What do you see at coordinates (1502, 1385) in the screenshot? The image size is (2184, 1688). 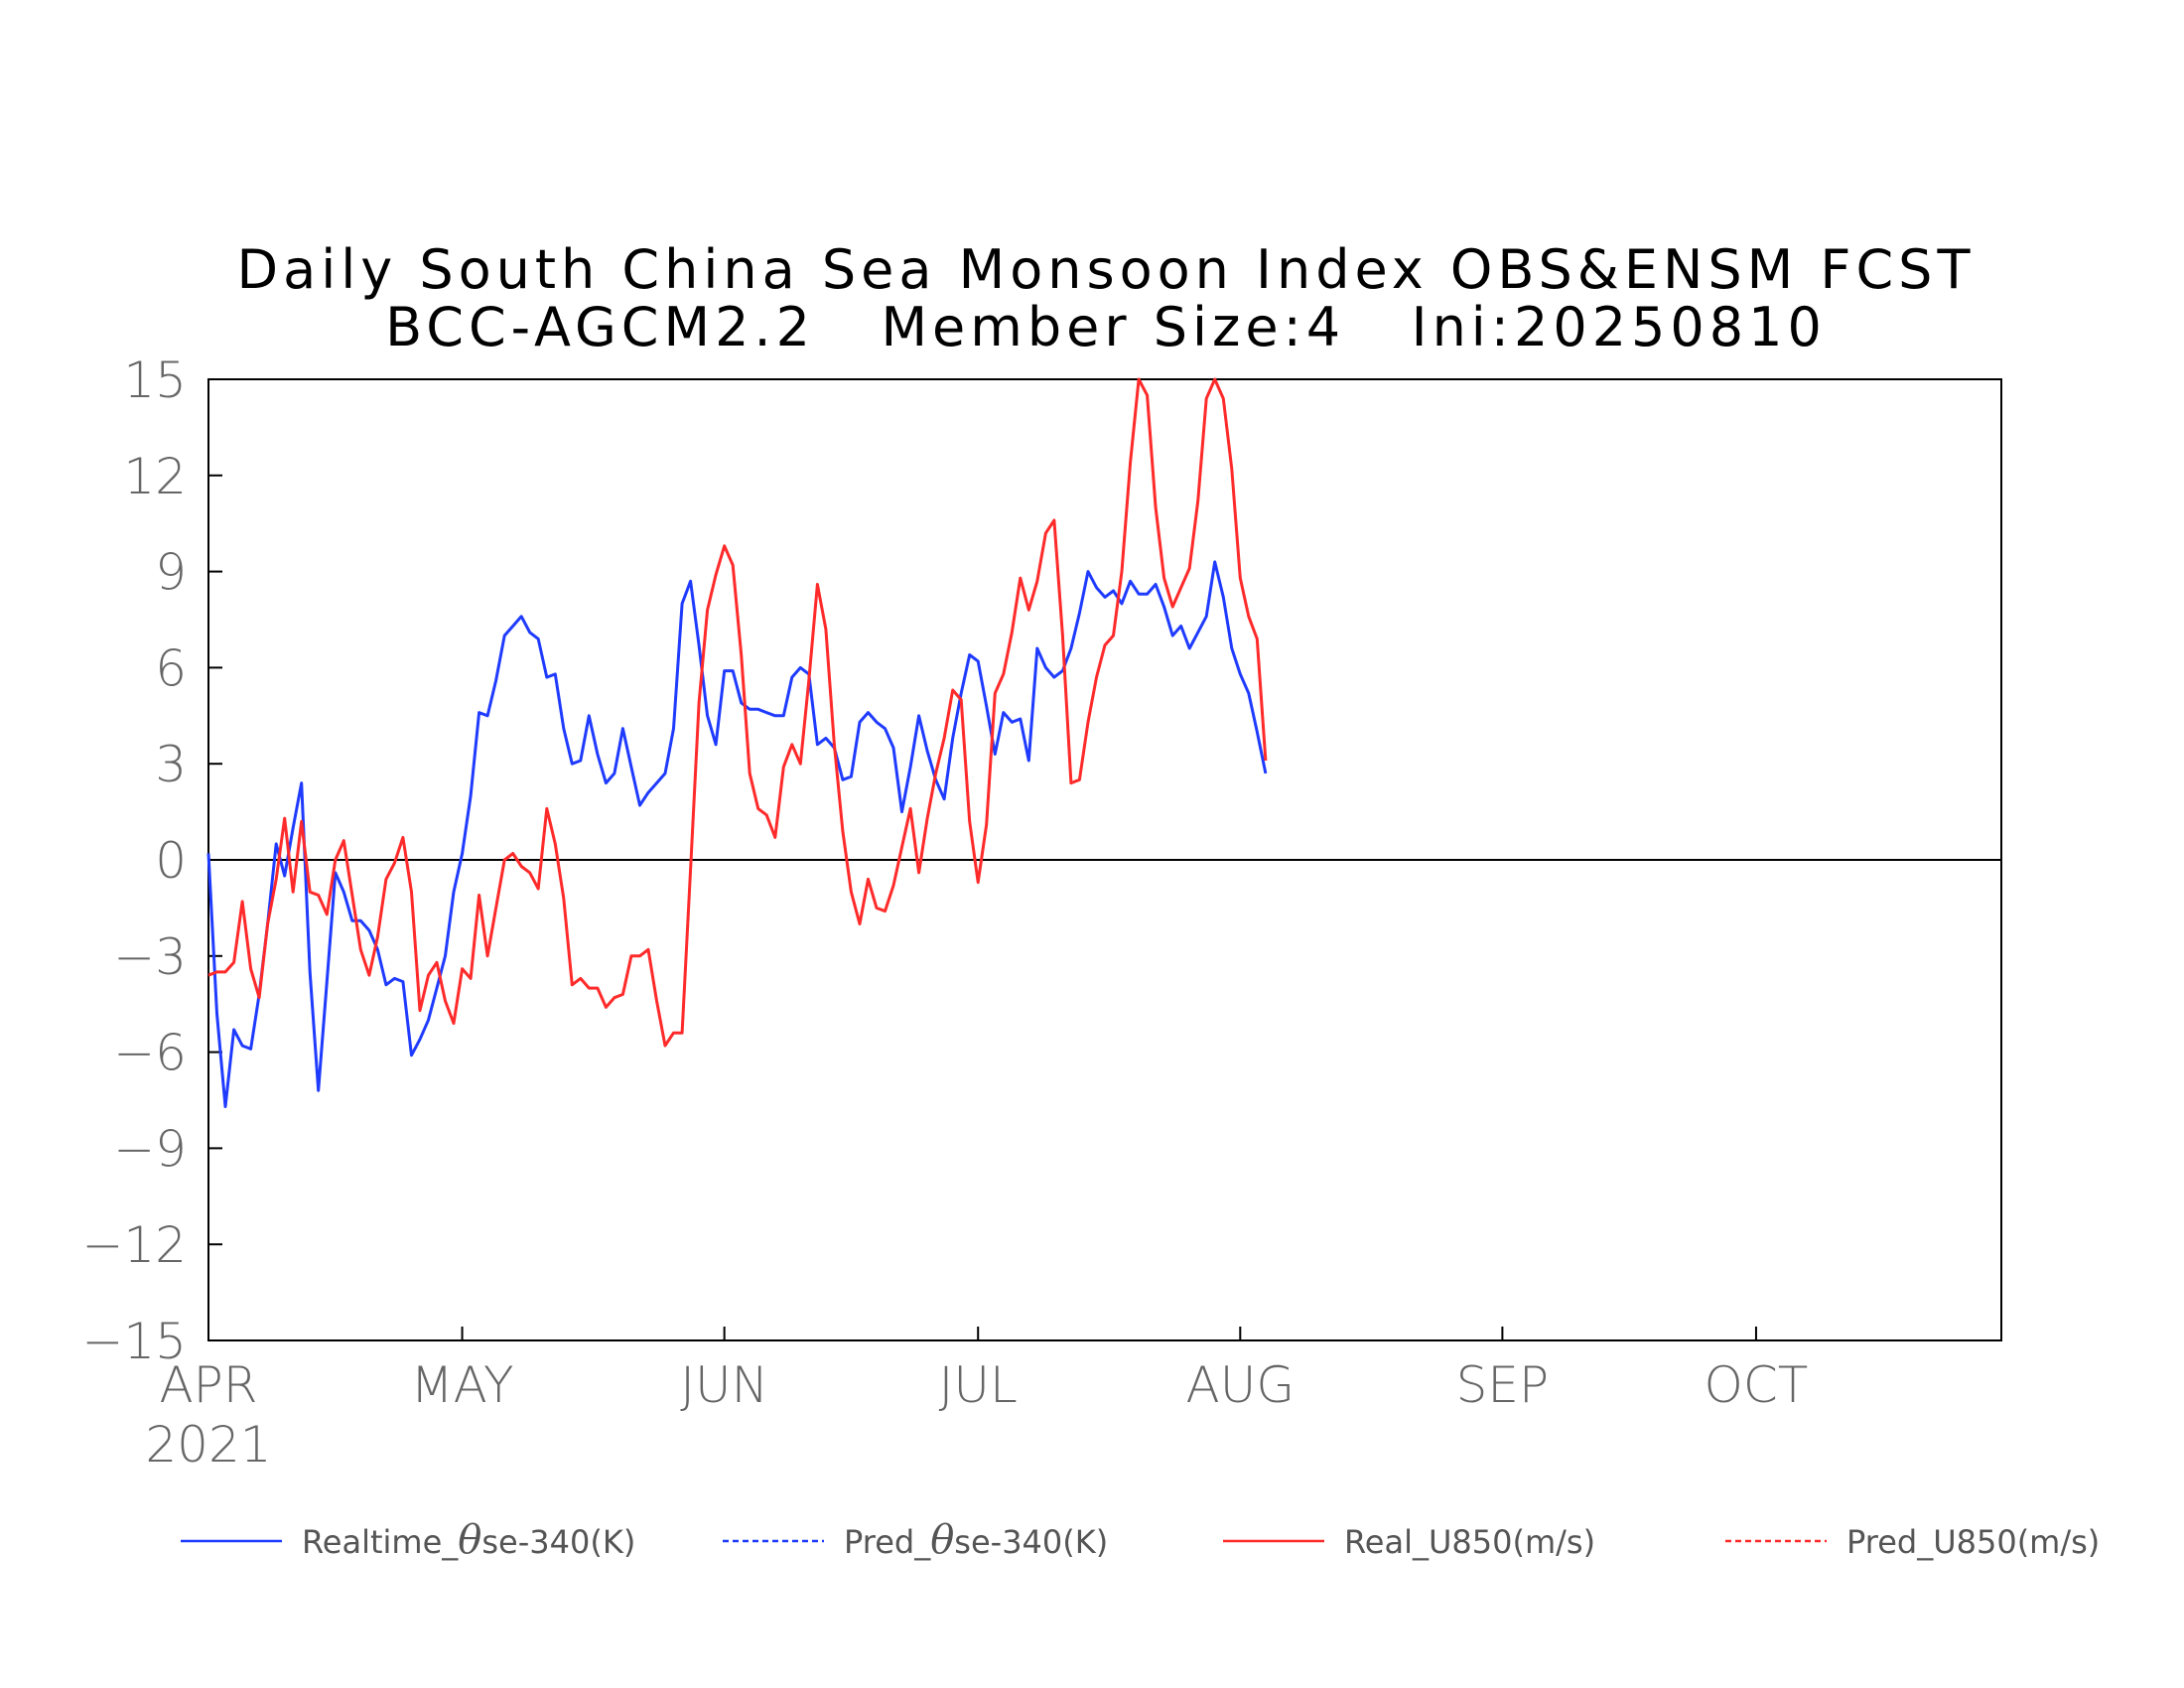 I see `x-tick-label: SEP` at bounding box center [1502, 1385].